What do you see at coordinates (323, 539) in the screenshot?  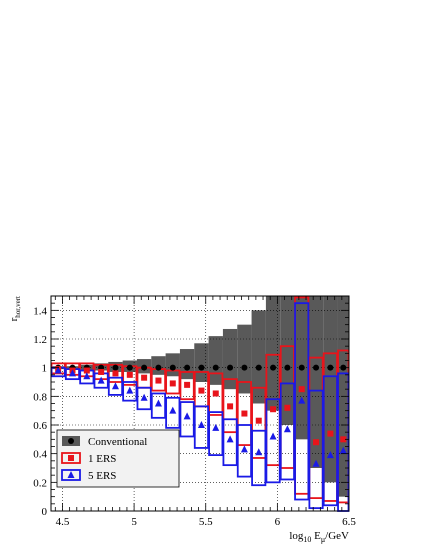 I see `x-axis-label-sub2: μ` at bounding box center [323, 539].